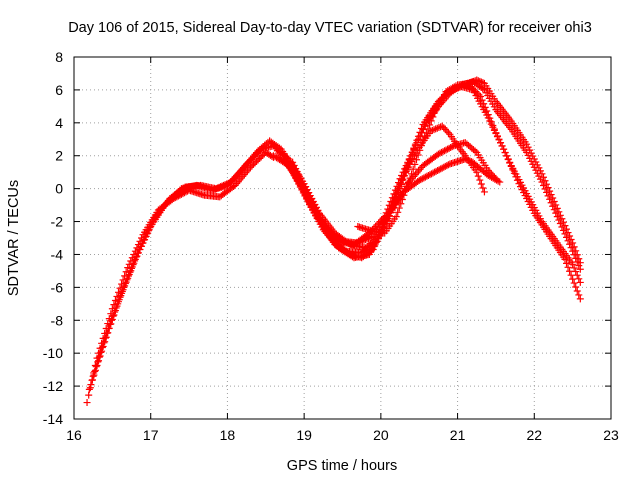 The image size is (640, 480). Describe the element at coordinates (381, 435) in the screenshot. I see `x-tick-label: 20` at that location.